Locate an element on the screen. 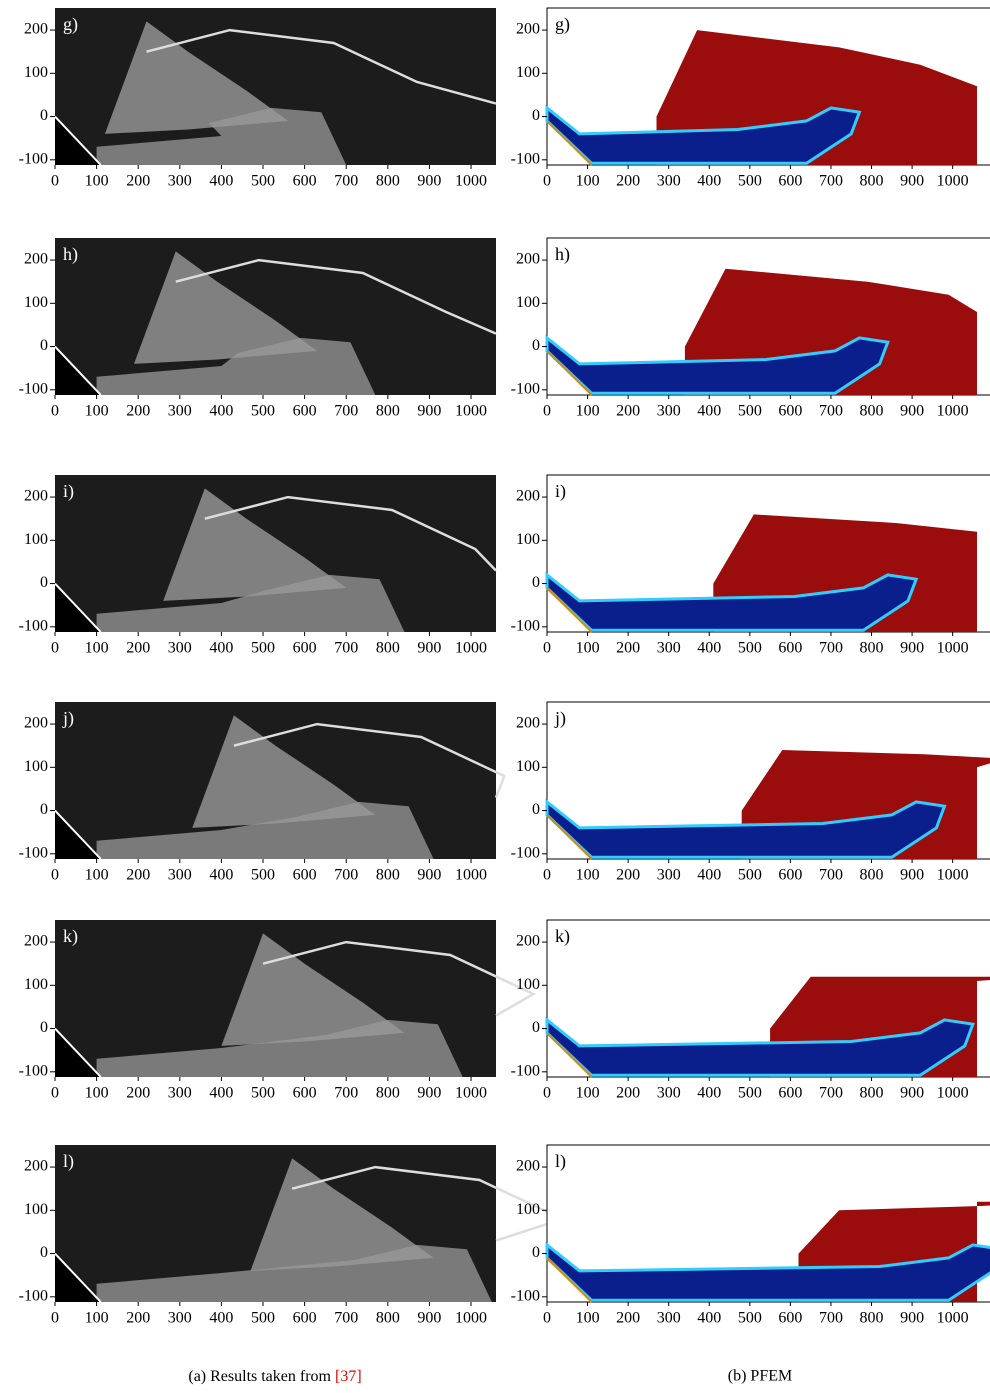  caption-b: (b) PFEM is located at coordinates (760, 1376).